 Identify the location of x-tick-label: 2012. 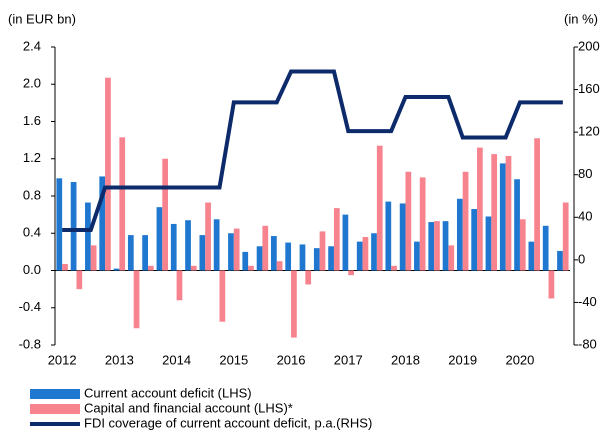
(62, 359).